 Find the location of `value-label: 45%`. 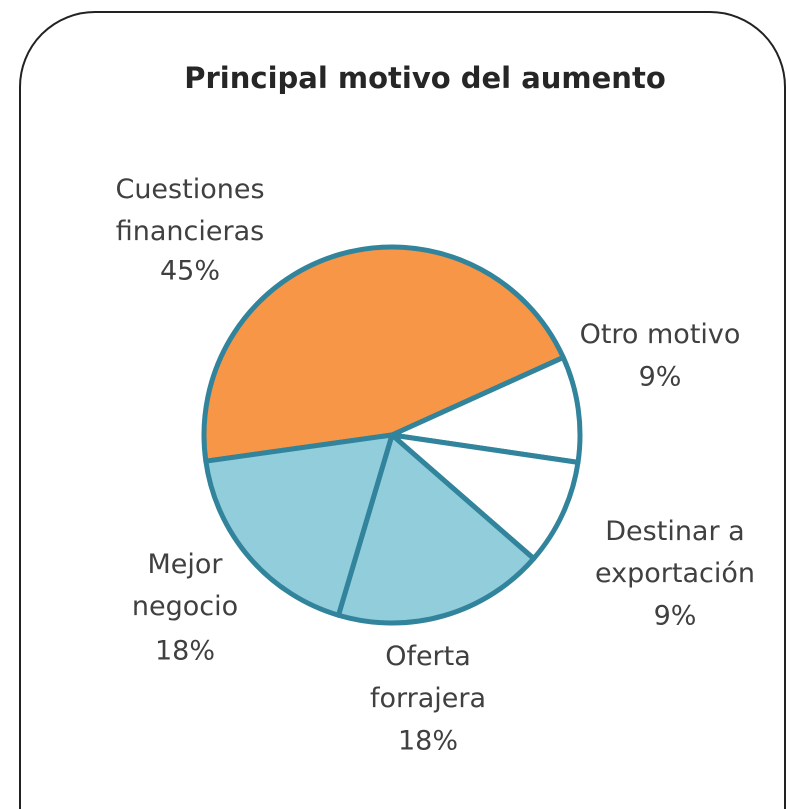

value-label: 45% is located at coordinates (190, 271).